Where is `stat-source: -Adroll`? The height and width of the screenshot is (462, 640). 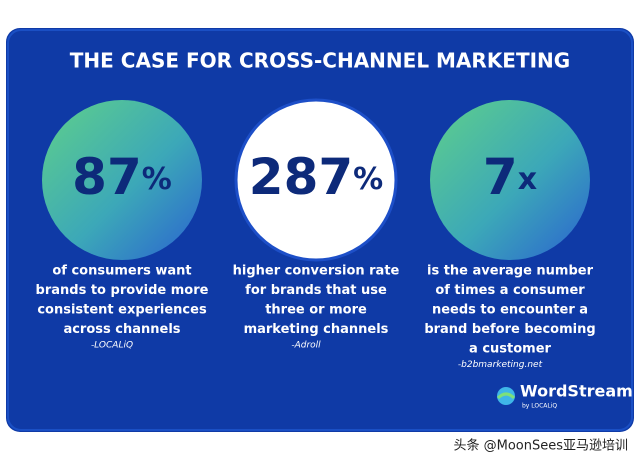 stat-source: -Adroll is located at coordinates (306, 346).